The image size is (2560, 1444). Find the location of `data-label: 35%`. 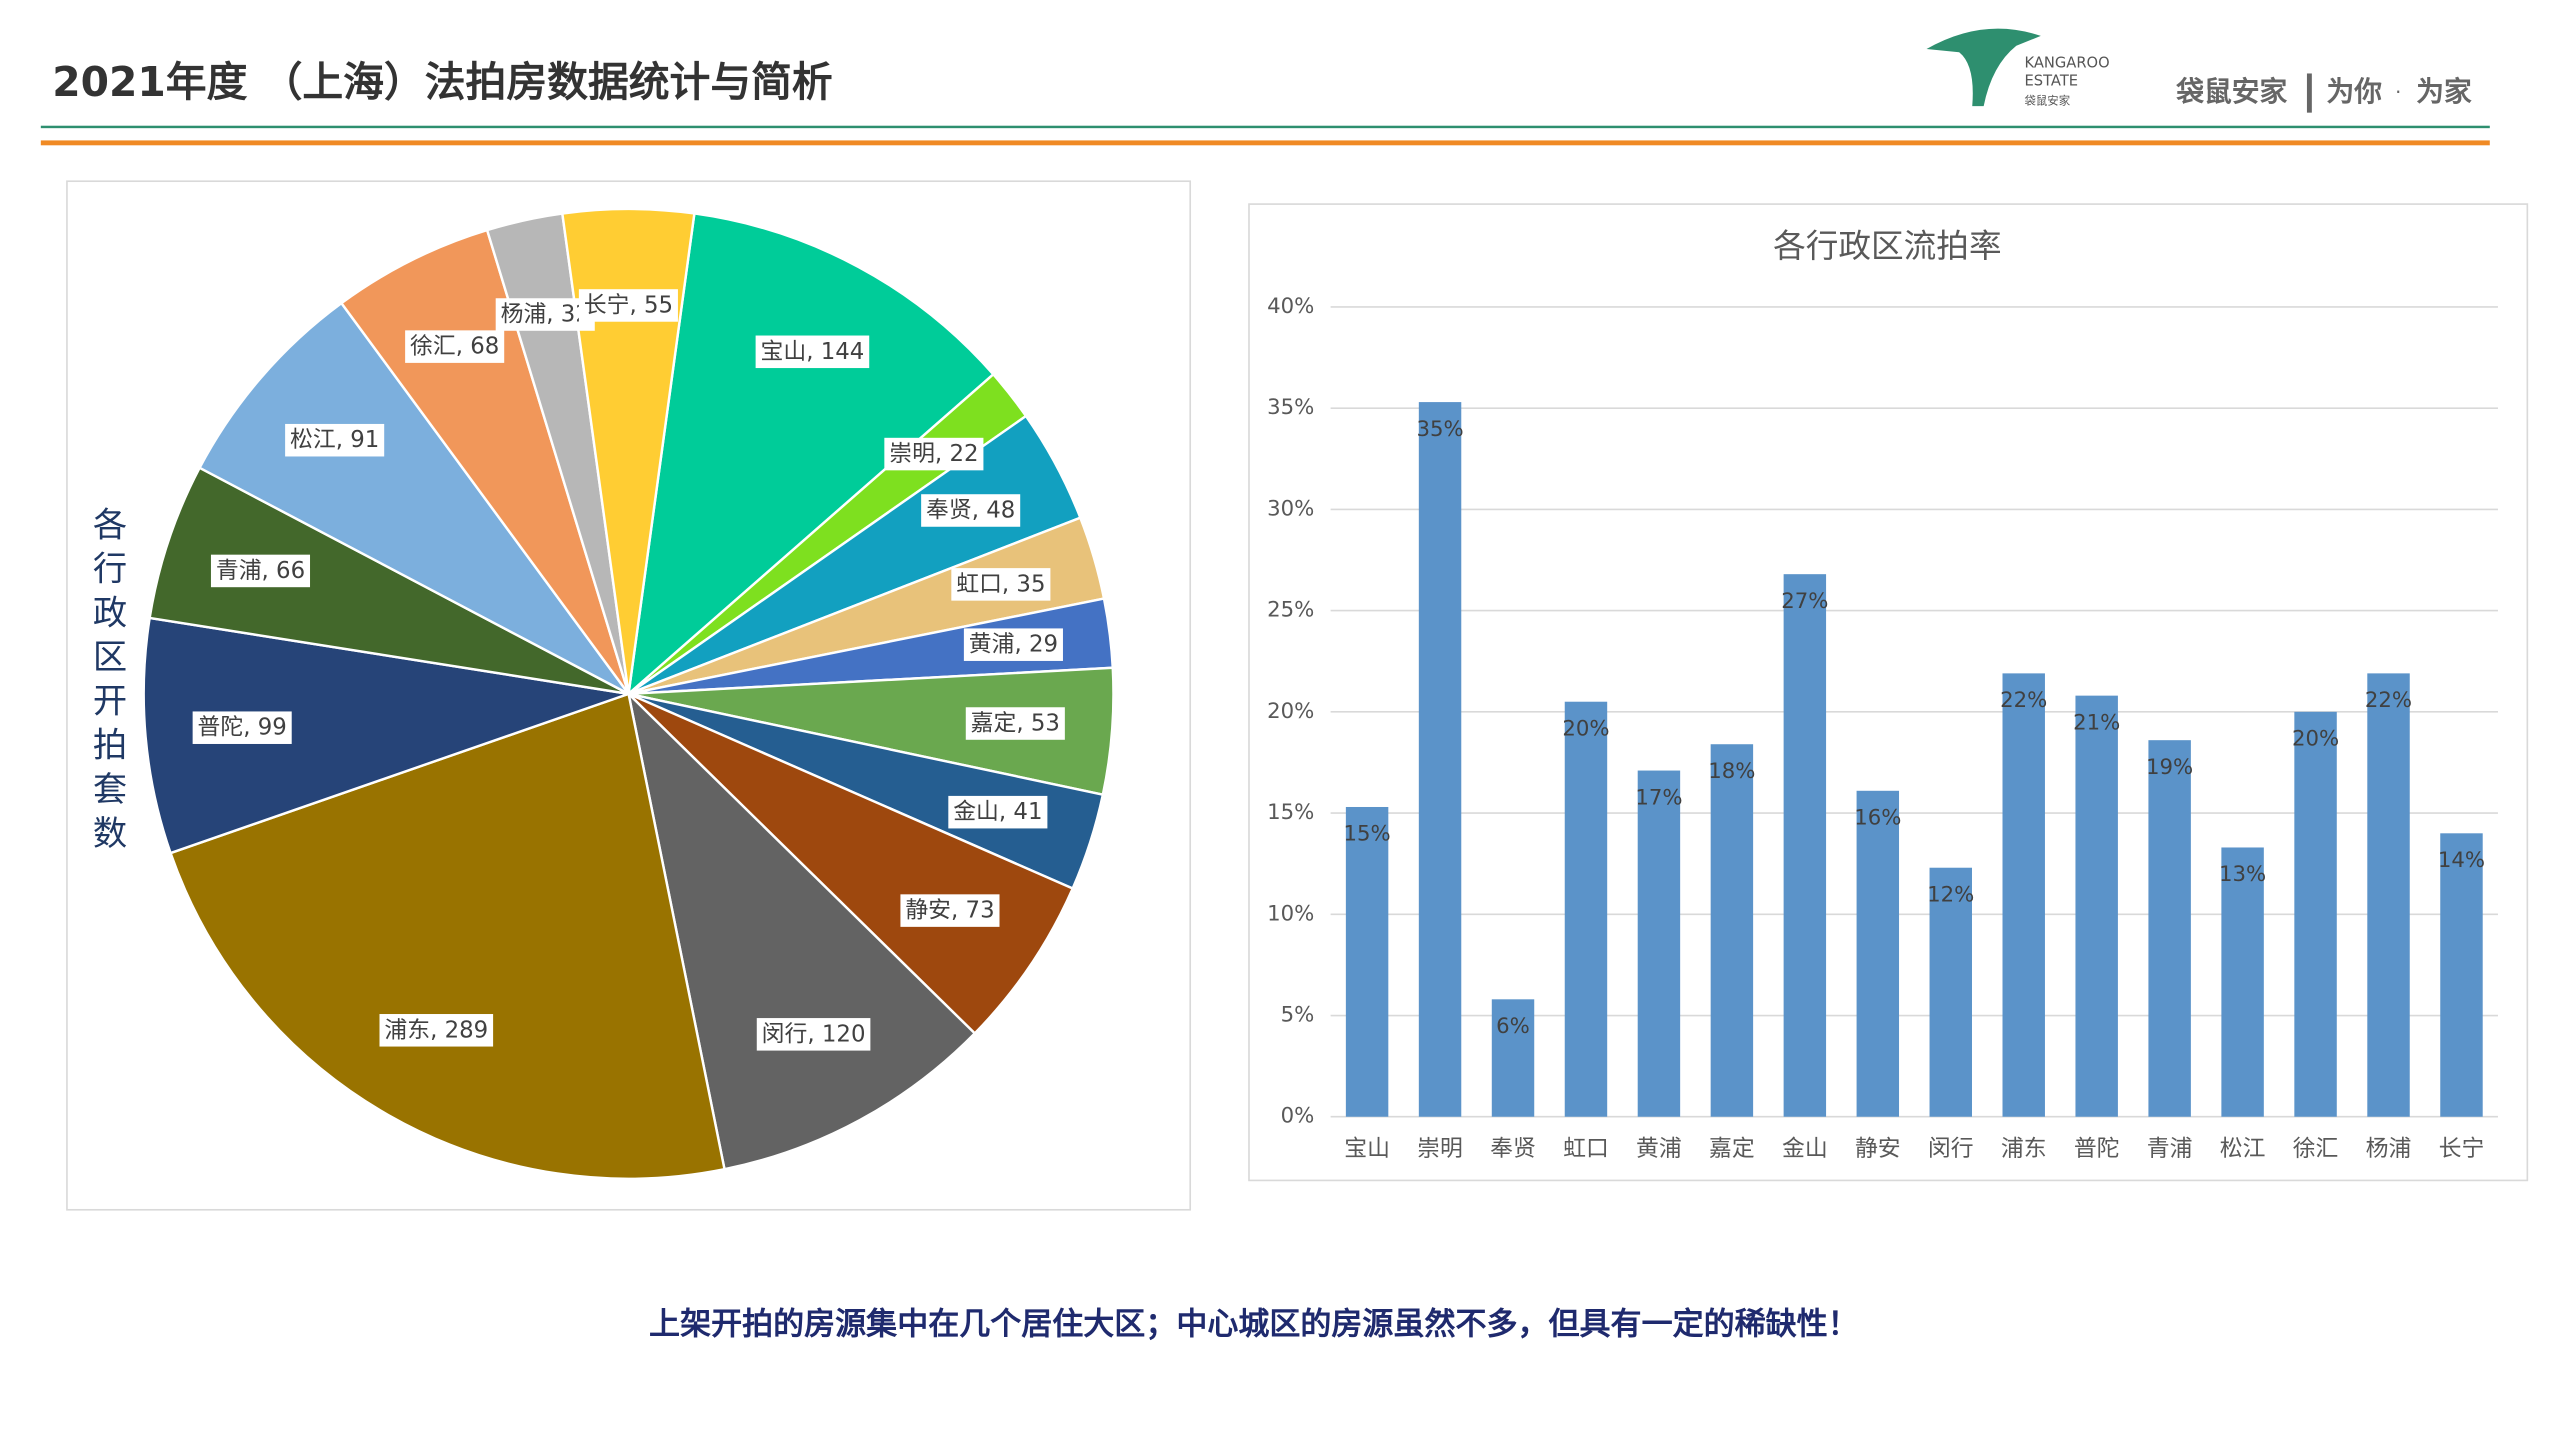

data-label: 35% is located at coordinates (1439, 429).